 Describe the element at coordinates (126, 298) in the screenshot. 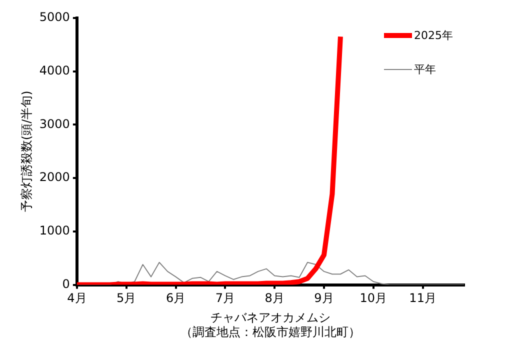

I see `x-tick-label: 5月` at that location.